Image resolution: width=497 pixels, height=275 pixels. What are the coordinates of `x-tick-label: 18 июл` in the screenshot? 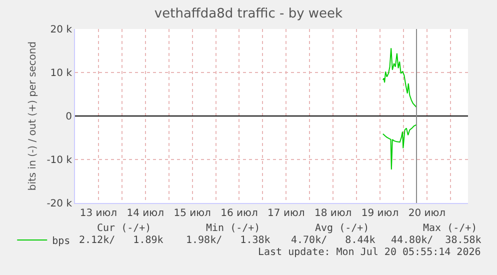 It's located at (333, 213).